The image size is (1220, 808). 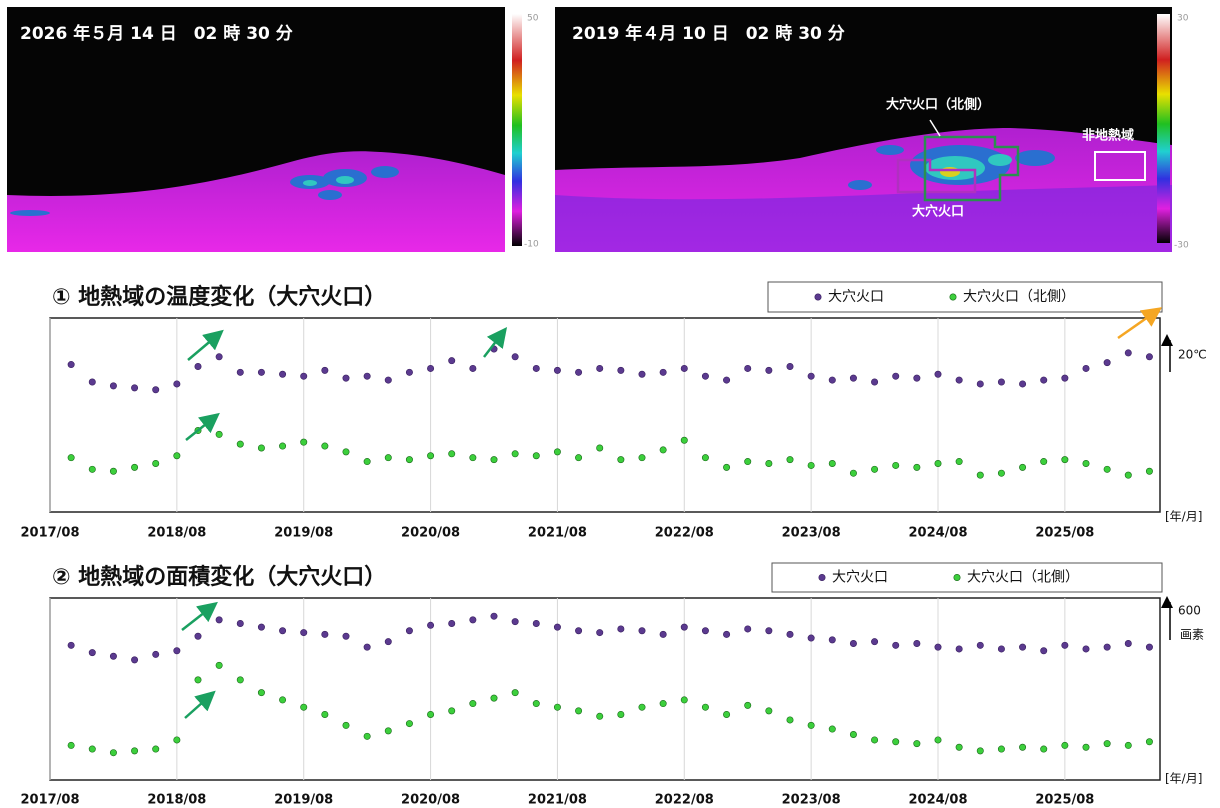 I want to click on legend-label: 大穴火口（北側）, so click(x=1019, y=297).